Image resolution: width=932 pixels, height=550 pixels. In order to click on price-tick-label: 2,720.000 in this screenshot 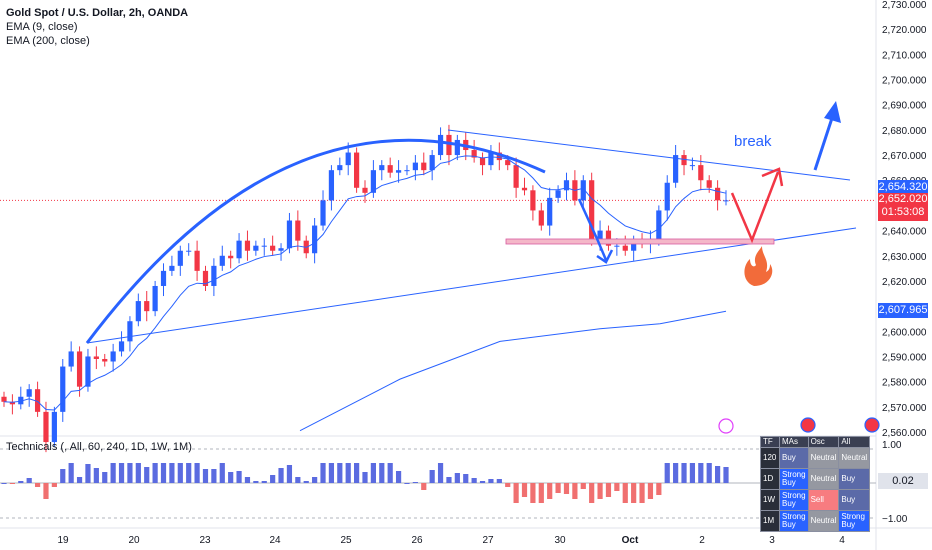, I will do `click(904, 30)`.